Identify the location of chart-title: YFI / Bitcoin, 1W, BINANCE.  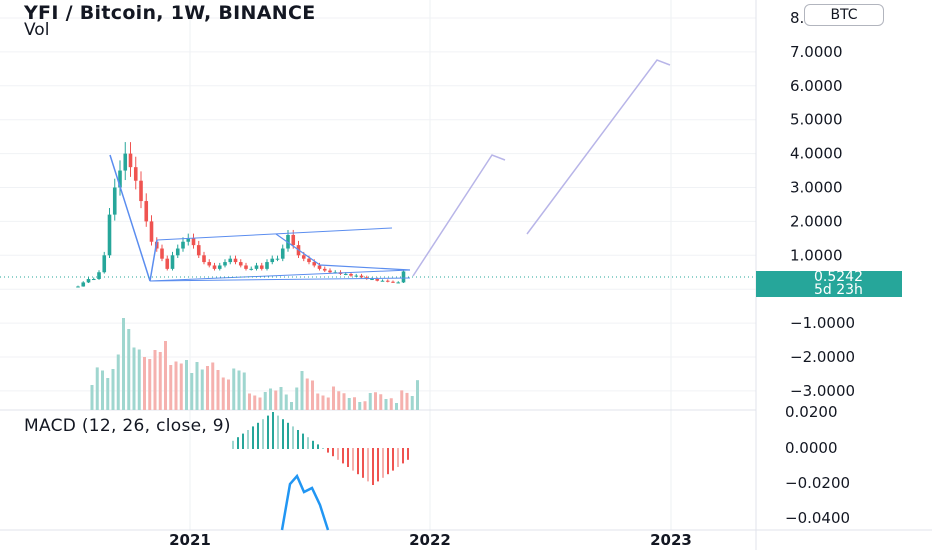
(170, 13).